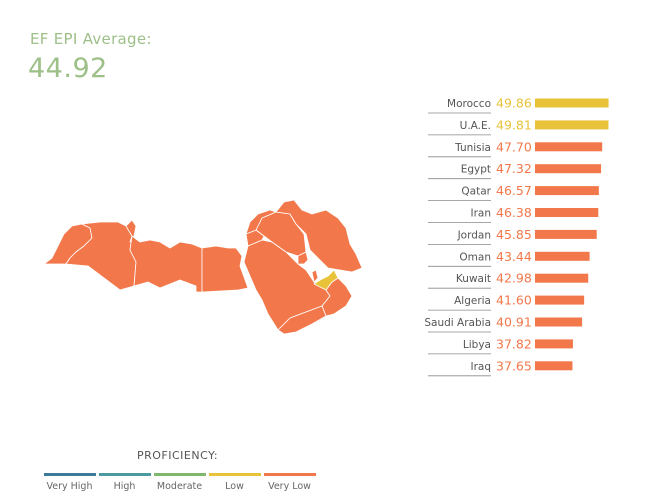  Describe the element at coordinates (514, 168) in the screenshot. I see `score-label: 47.32` at that location.